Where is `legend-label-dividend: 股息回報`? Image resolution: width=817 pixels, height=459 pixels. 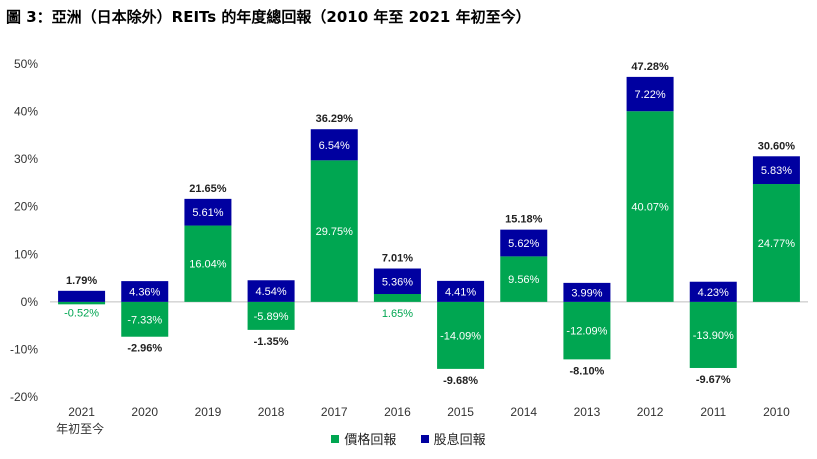
legend-label-dividend: 股息回報 is located at coordinates (459, 440).